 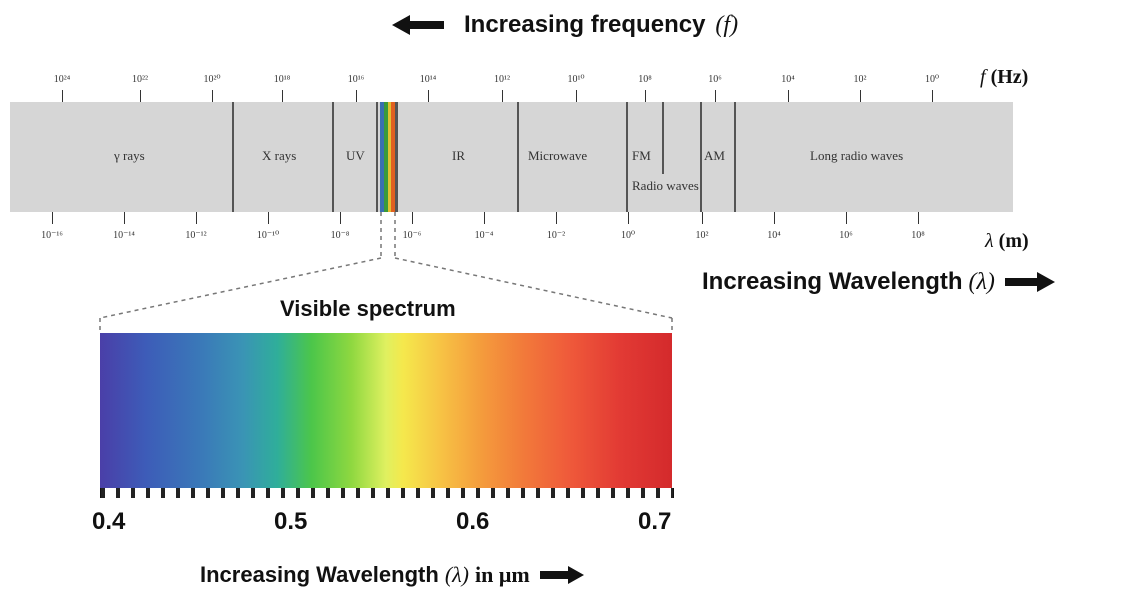 What do you see at coordinates (52, 235) in the screenshot?
I see `wl-tick: 10⁻¹⁶` at bounding box center [52, 235].